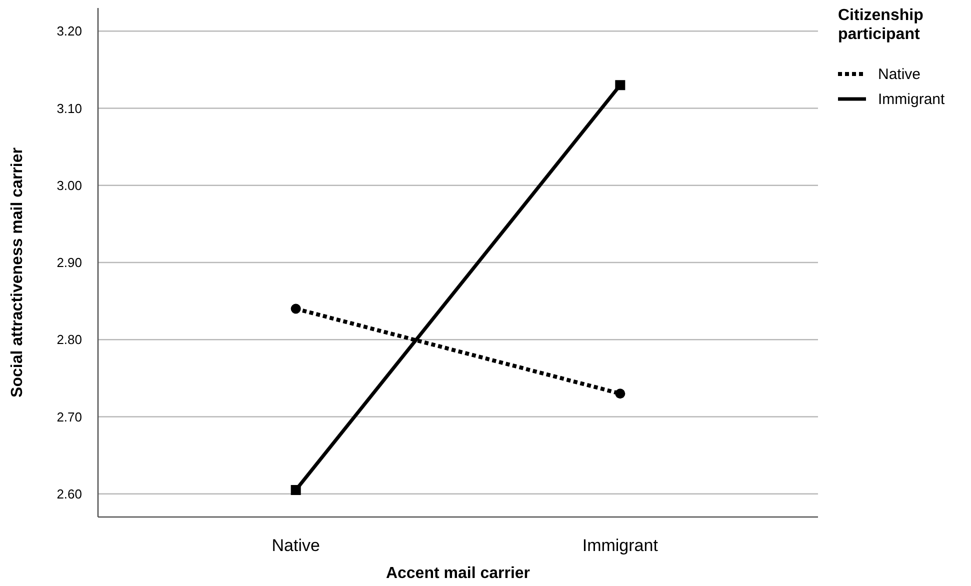 The image size is (971, 586). Describe the element at coordinates (912, 99) in the screenshot. I see `legend-label: Immigrant` at that location.